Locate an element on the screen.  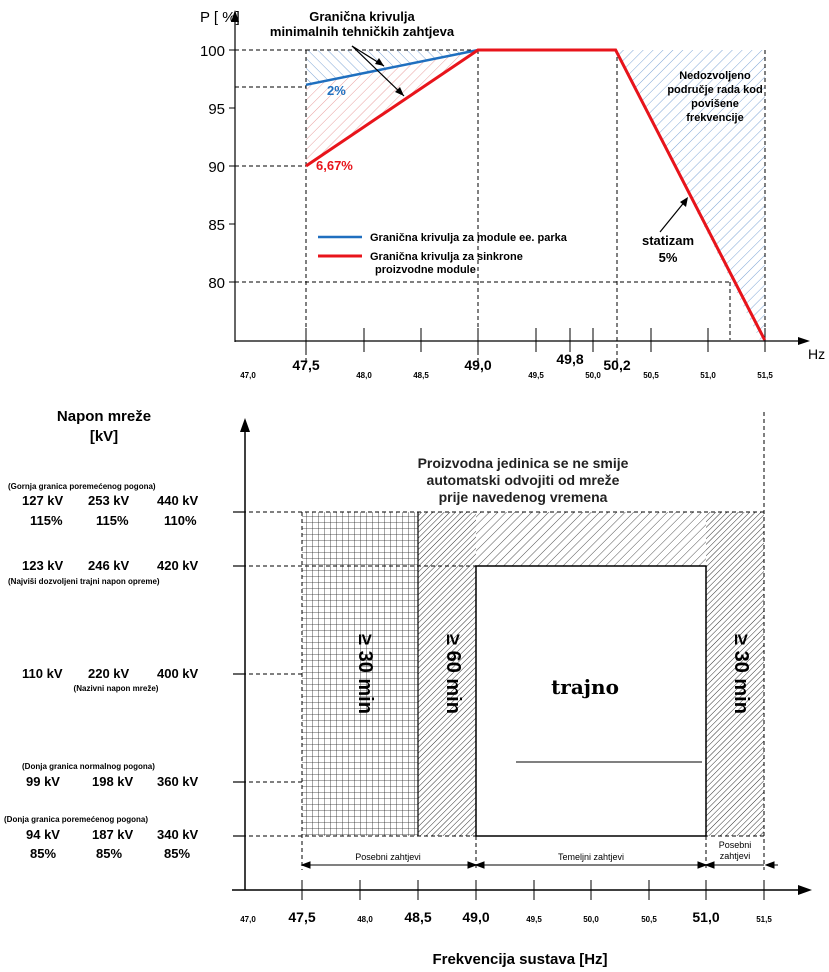
kv-value: 340 kV is located at coordinates (178, 834).